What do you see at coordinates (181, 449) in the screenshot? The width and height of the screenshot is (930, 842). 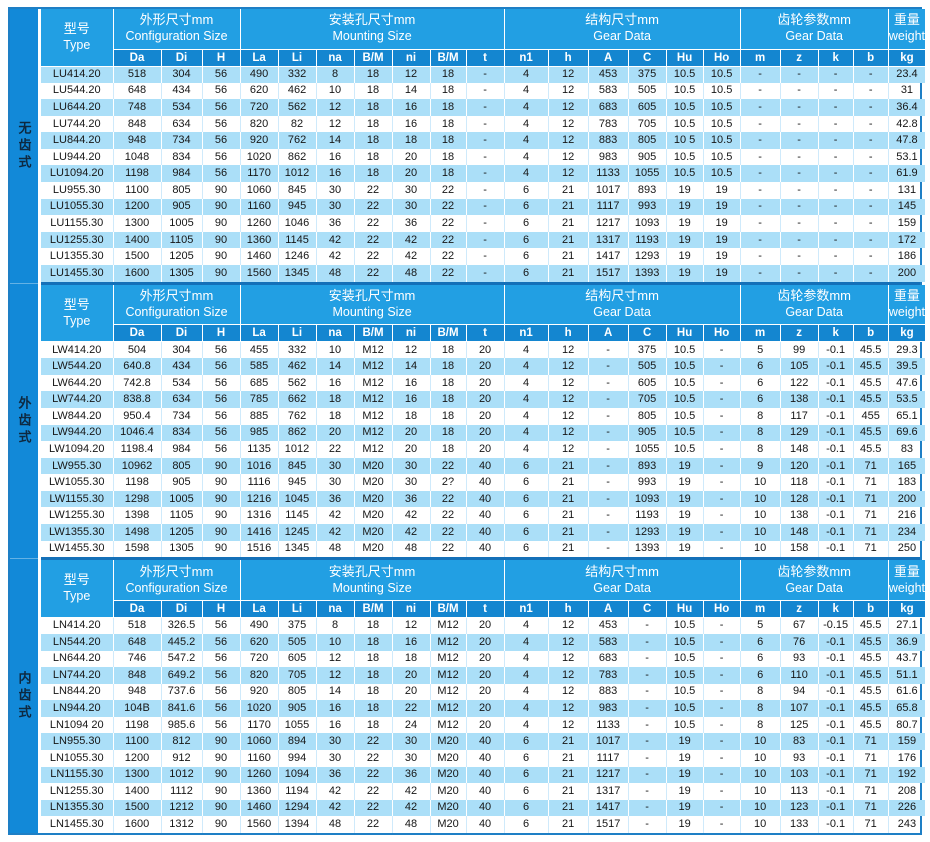 I see `value-cell: 984` at bounding box center [181, 449].